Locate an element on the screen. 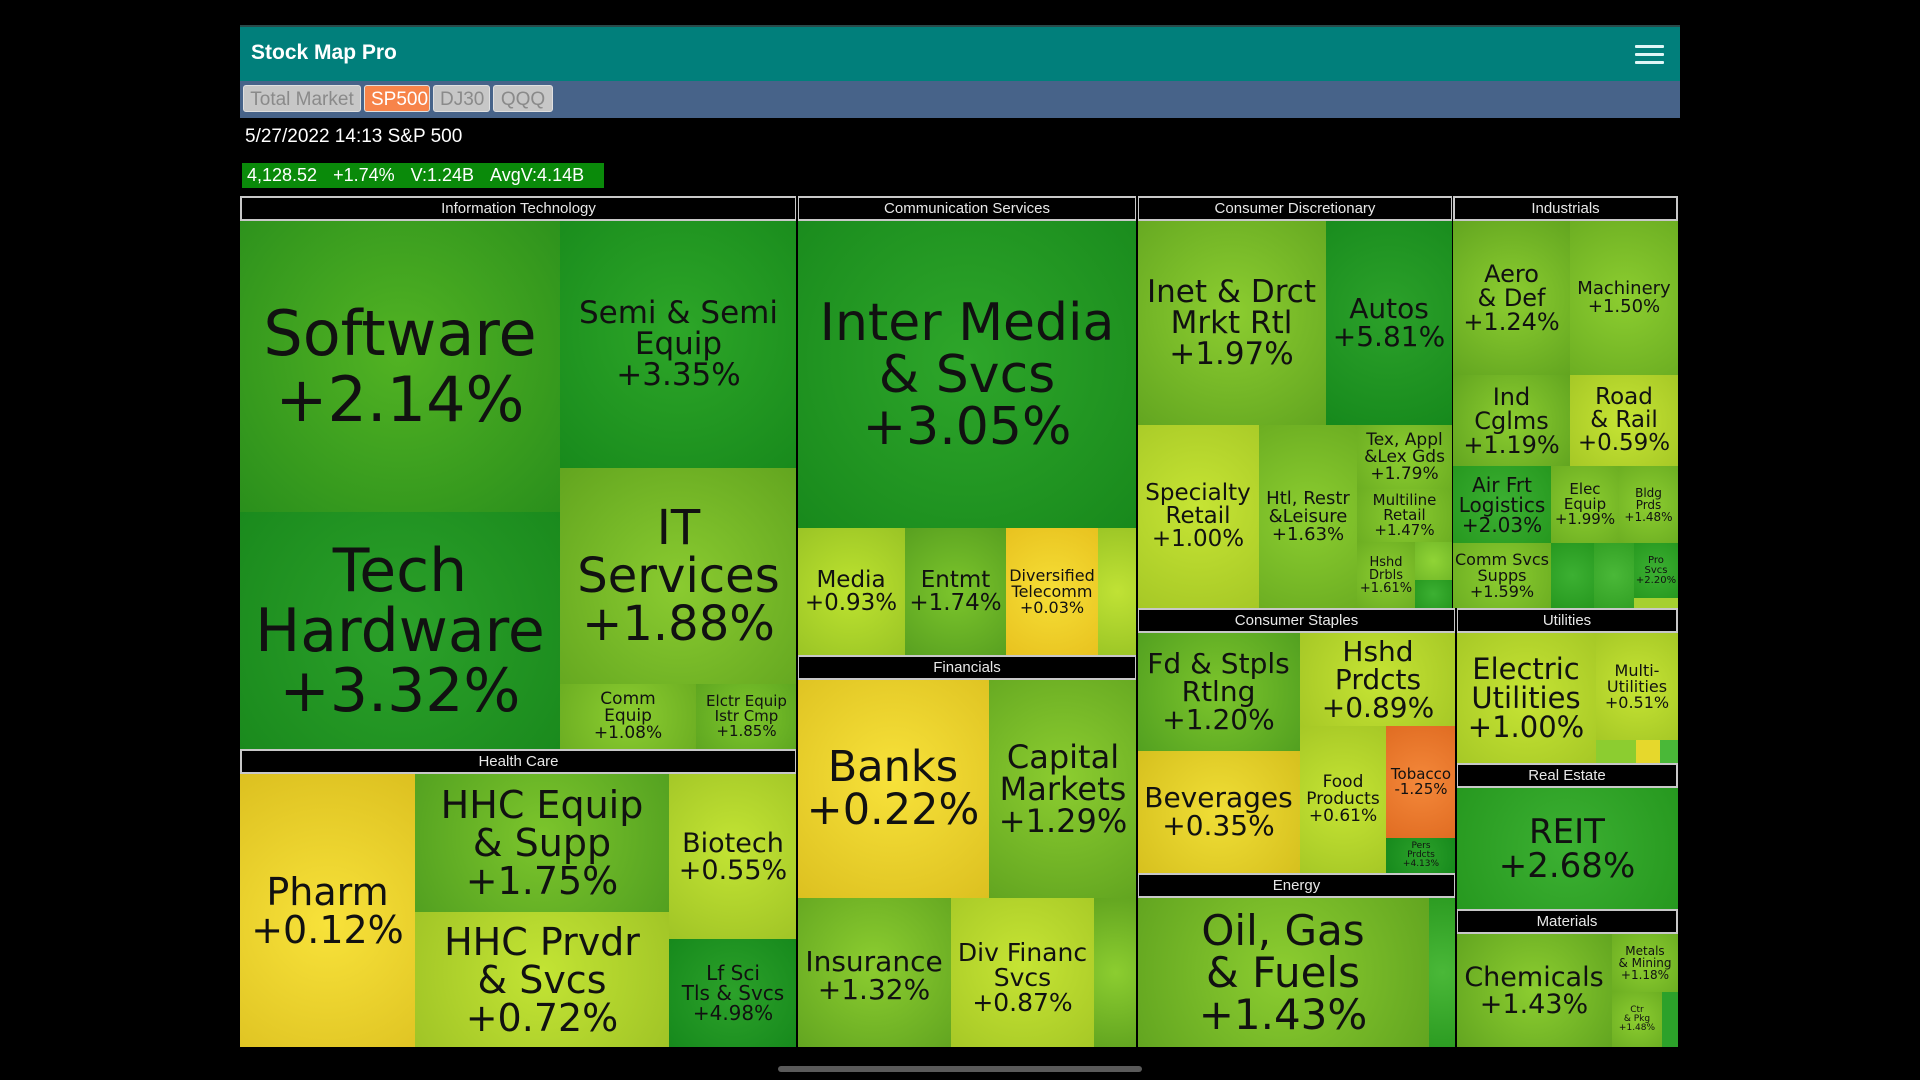  treemap-cell-comm-other is located at coordinates (1117, 591).